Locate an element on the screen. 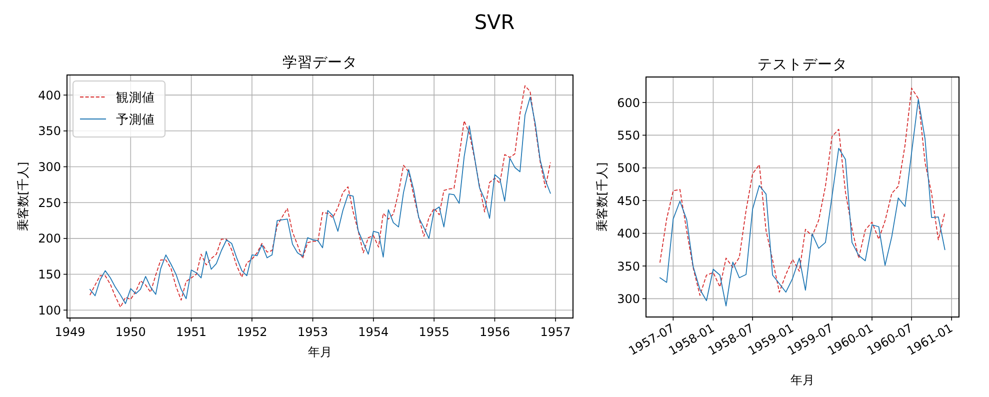 This screenshot has width=989, height=397. x-tick-label: 1951 is located at coordinates (191, 332).